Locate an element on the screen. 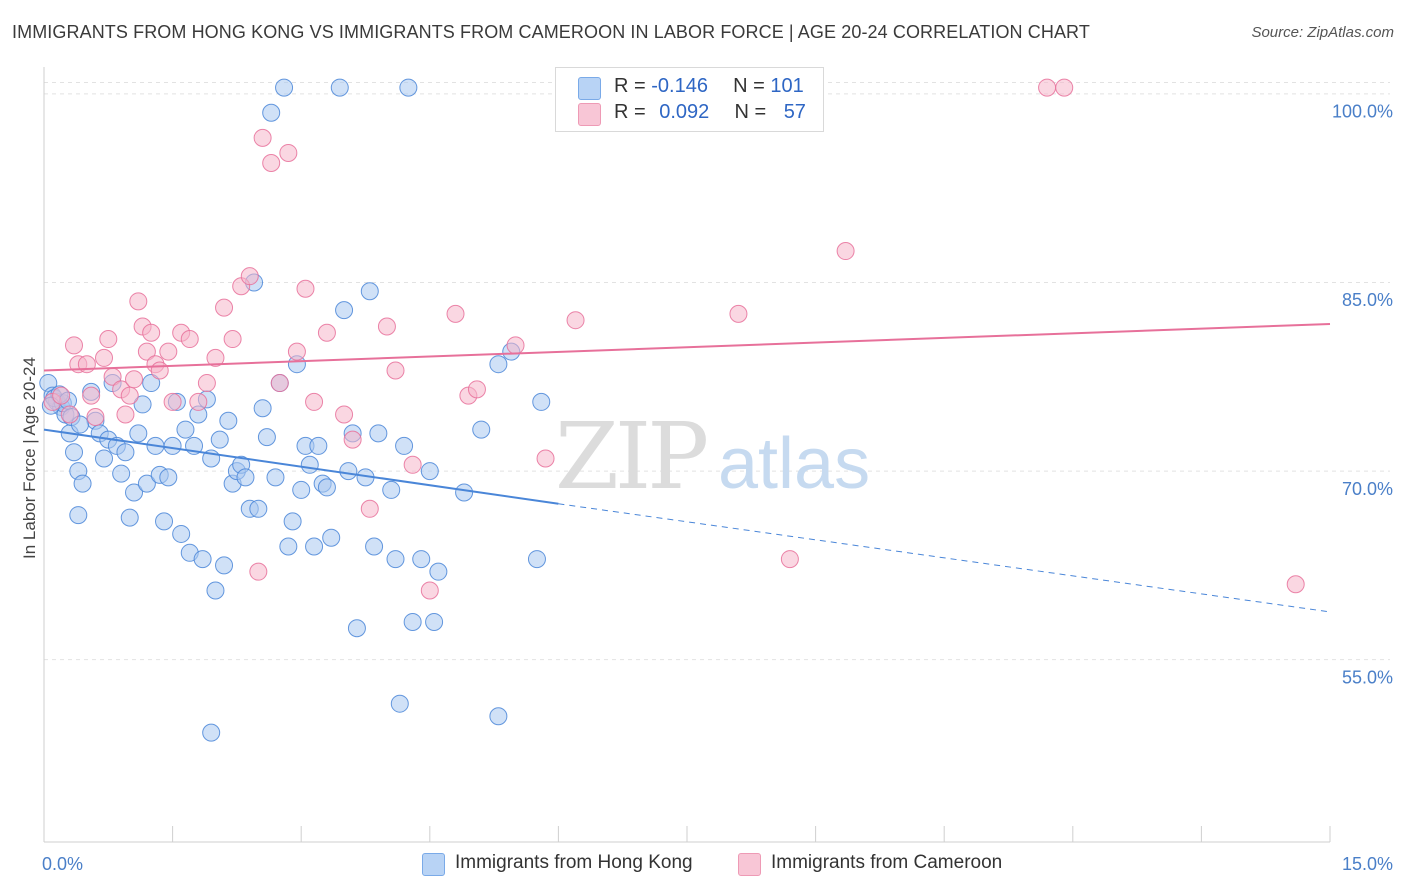  legend-swatch-cameroon is located at coordinates (589, 114).